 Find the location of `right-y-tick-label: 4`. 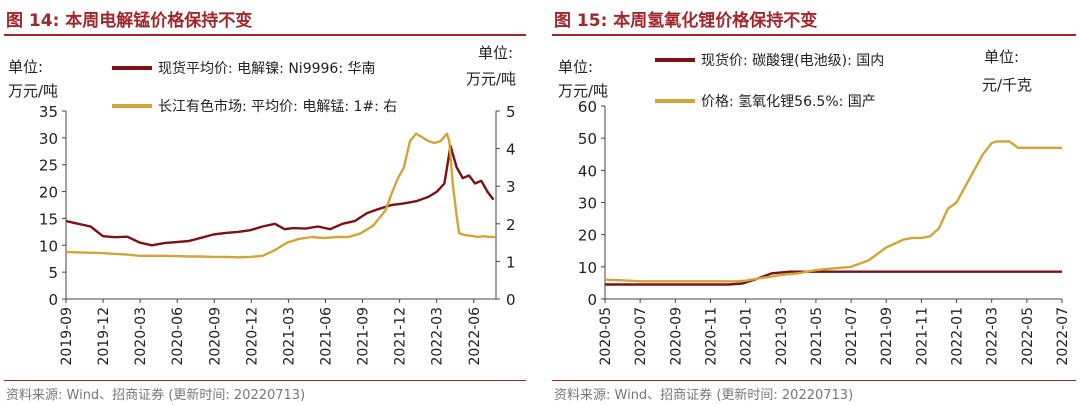

right-y-tick-label: 4 is located at coordinates (511, 150).